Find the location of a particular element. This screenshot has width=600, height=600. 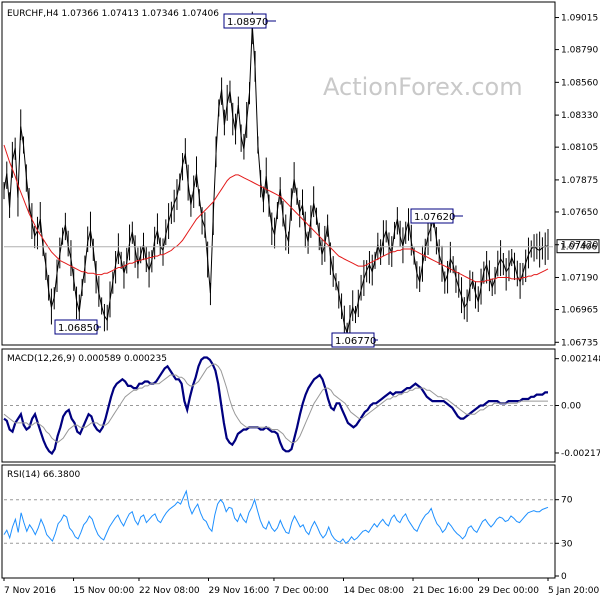

rsi-panel-title: RSI(14) 66.3800 is located at coordinates (43, 475).